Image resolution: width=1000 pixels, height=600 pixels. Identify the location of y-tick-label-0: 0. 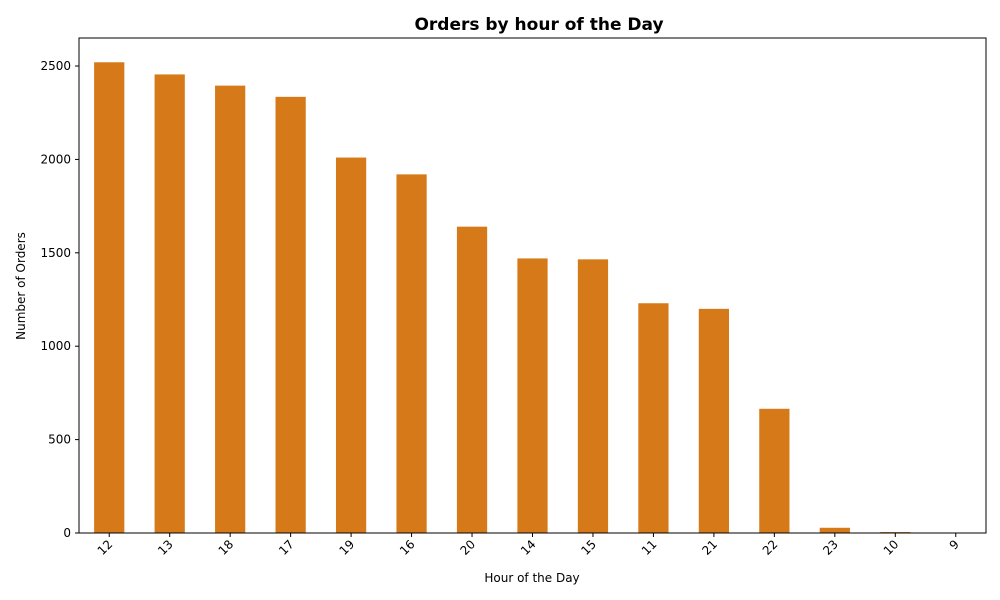
(67, 533).